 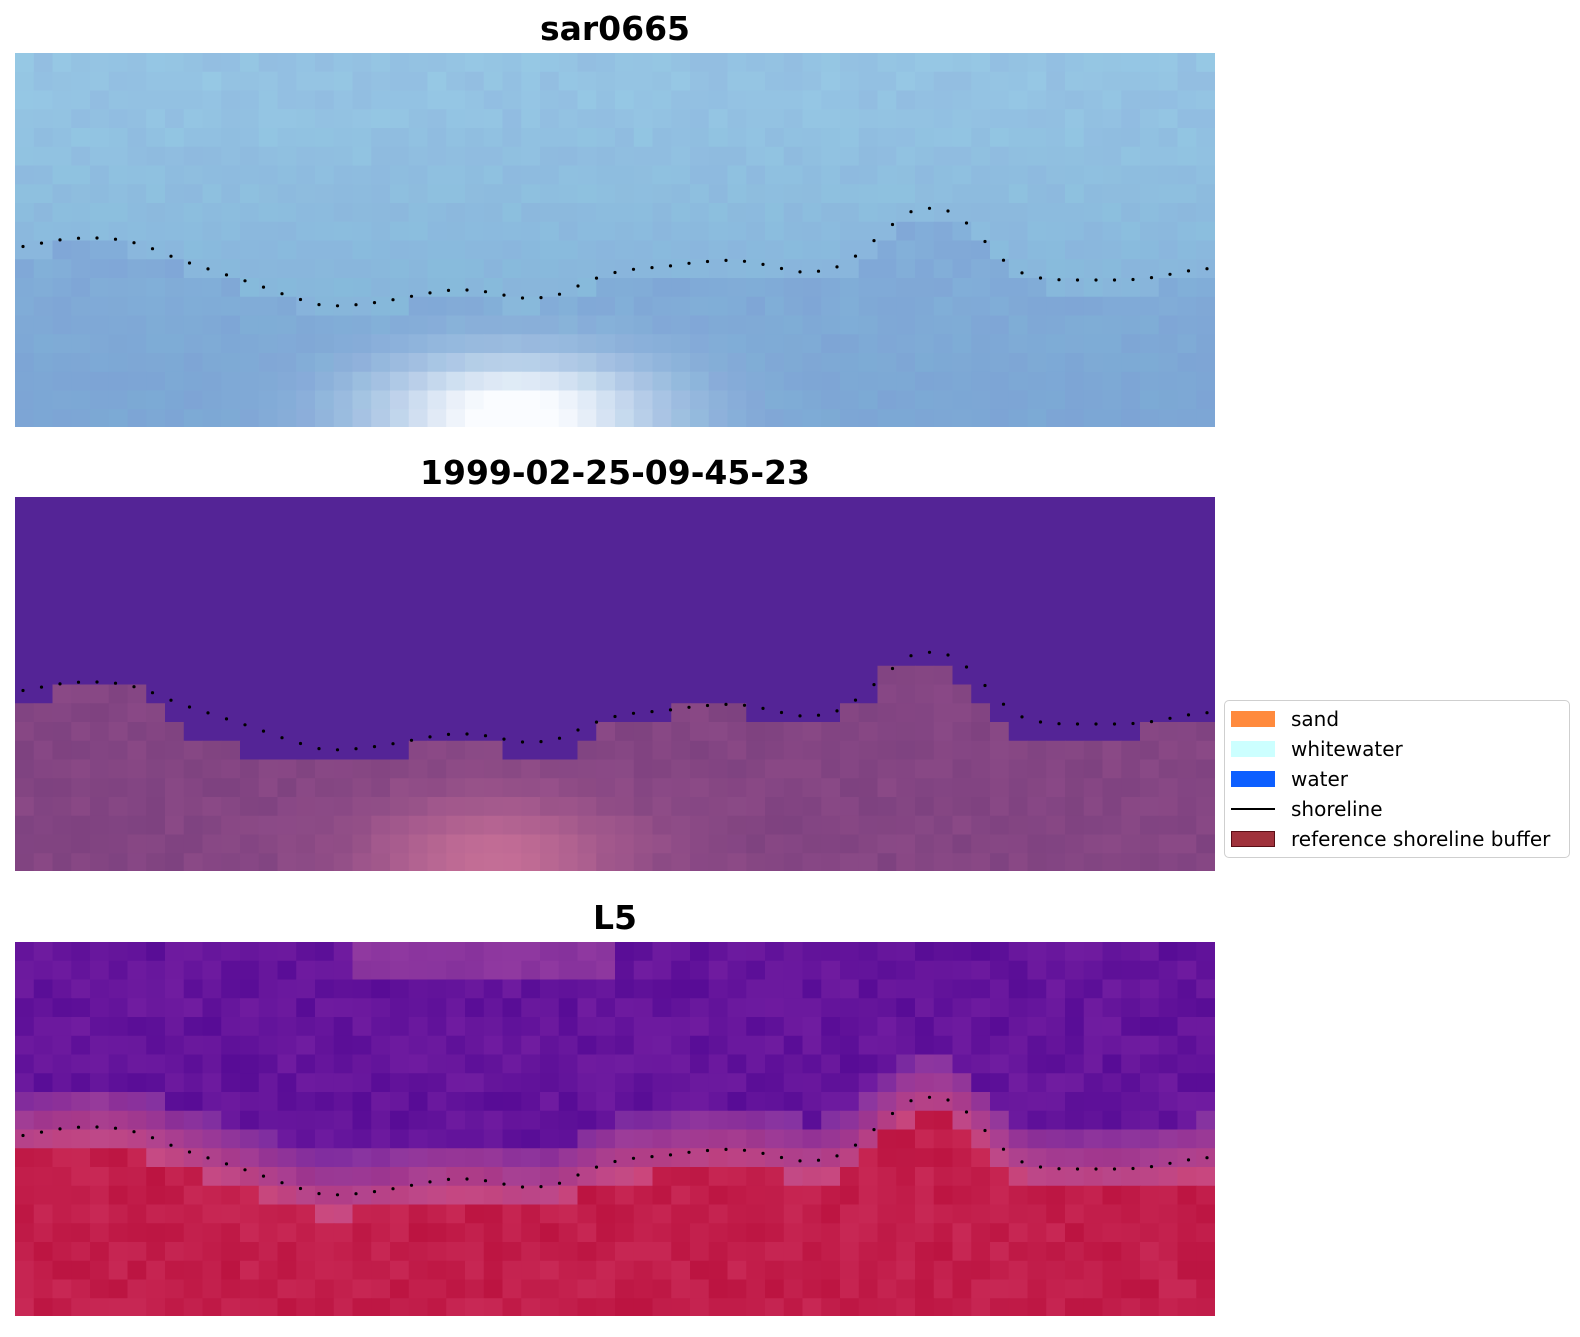 What do you see at coordinates (1315, 719) in the screenshot?
I see `legend-label-sand: sand` at bounding box center [1315, 719].